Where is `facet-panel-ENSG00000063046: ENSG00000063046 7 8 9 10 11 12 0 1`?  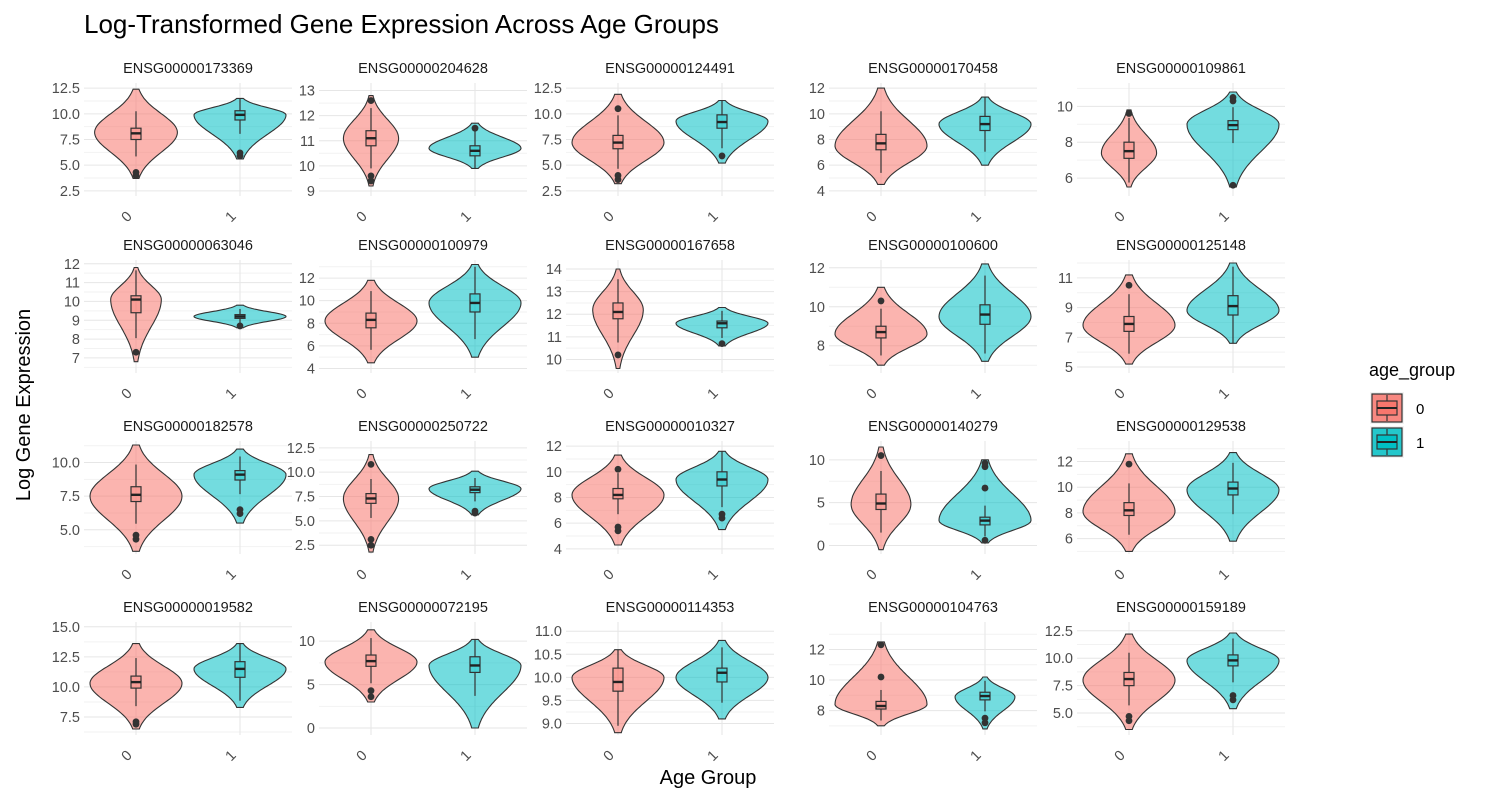
facet-panel-ENSG00000063046: ENSG00000063046 7 8 9 10 11 12 0 1 is located at coordinates (178, 320).